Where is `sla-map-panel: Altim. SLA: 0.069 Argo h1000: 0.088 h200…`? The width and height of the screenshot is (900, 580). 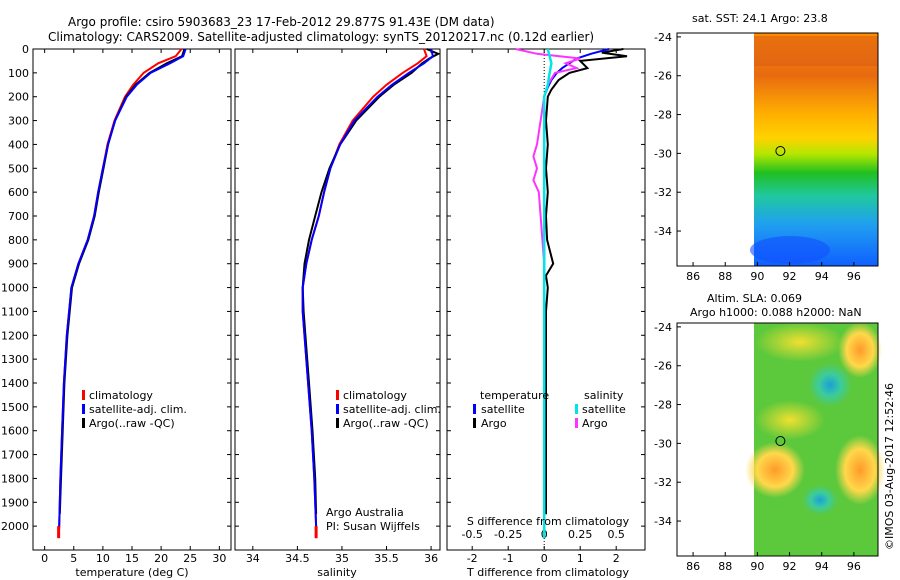 sla-map-panel: Altim. SLA: 0.069 Argo h1000: 0.088 h200… is located at coordinates (769, 432).